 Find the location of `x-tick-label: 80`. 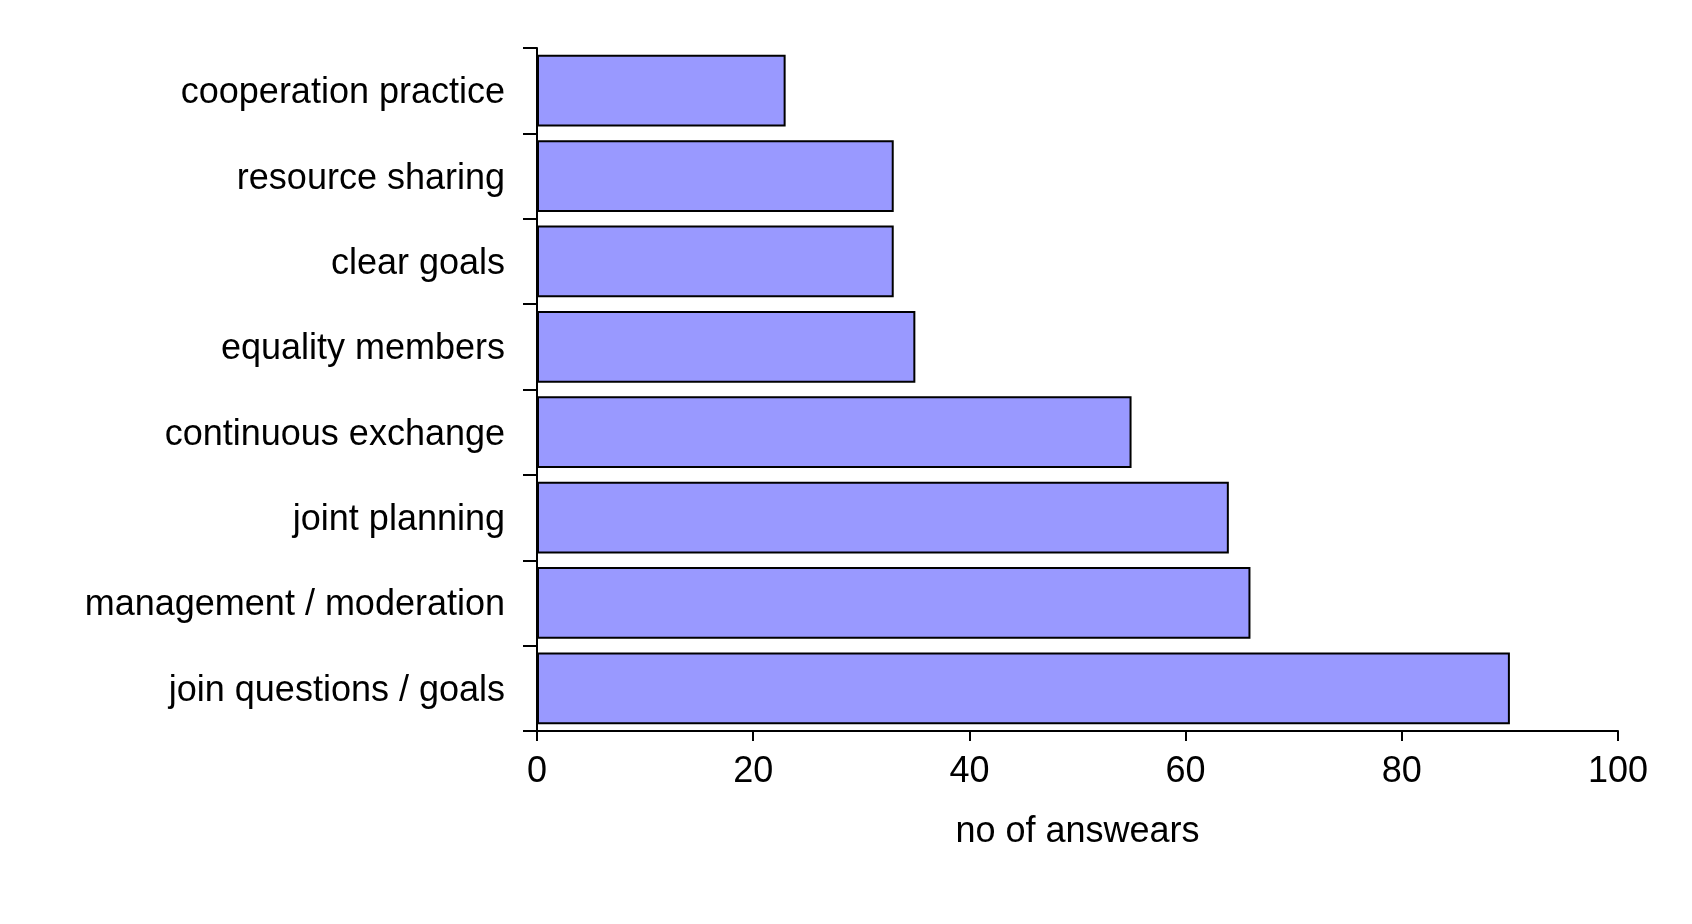

x-tick-label: 80 is located at coordinates (1401, 769).